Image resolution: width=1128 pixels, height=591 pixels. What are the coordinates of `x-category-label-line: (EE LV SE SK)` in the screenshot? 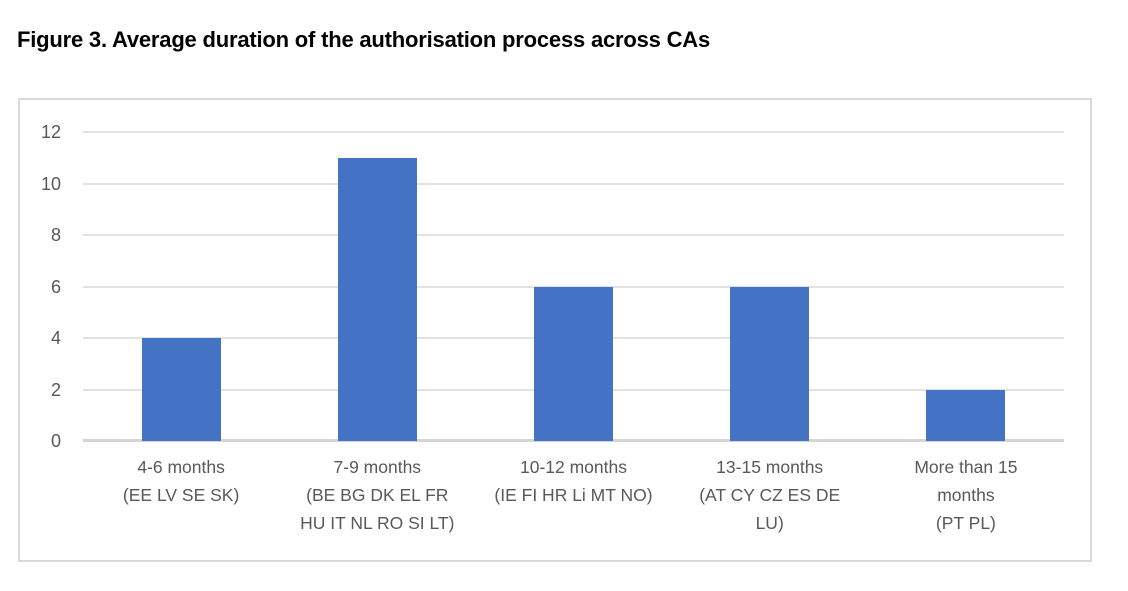 It's located at (181, 495).